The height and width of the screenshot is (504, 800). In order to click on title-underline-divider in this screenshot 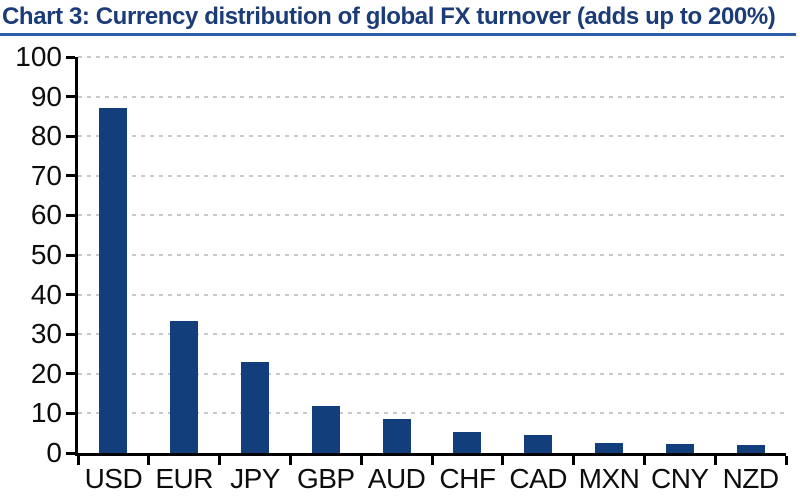, I will do `click(398, 34)`.